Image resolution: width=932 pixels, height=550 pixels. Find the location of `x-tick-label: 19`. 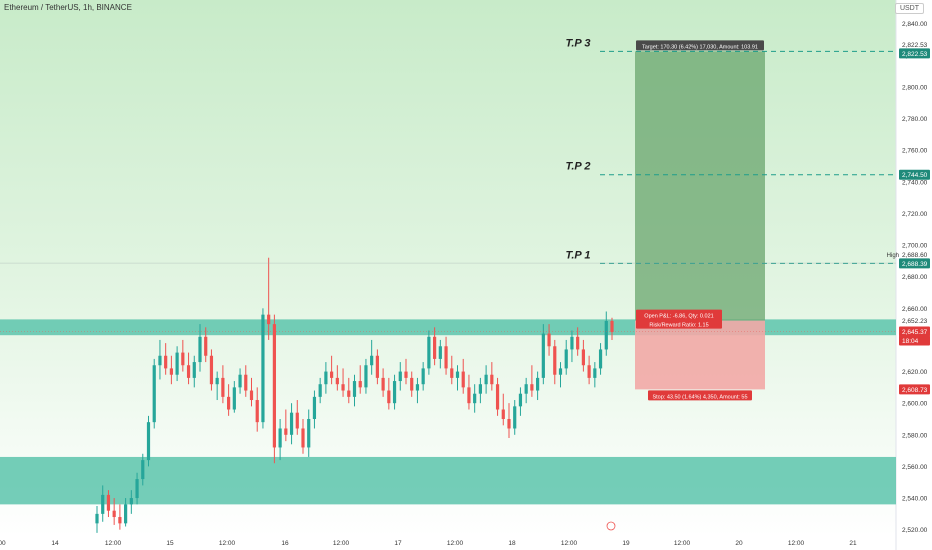

x-tick-label: 19 is located at coordinates (626, 543).